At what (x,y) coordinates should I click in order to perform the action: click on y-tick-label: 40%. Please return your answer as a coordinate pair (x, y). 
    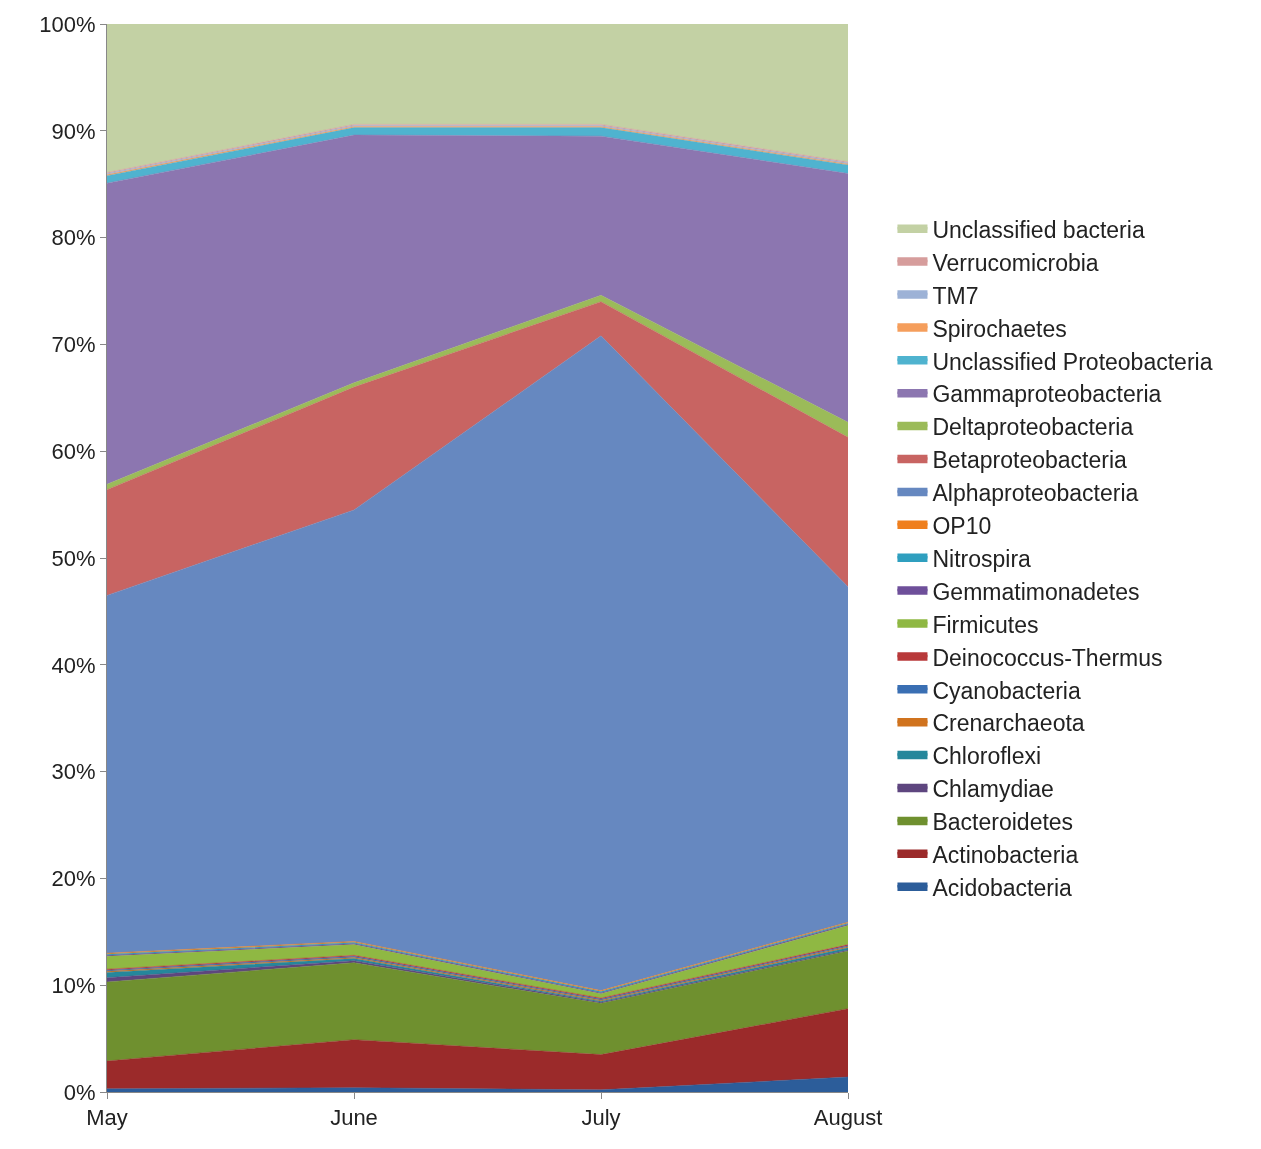
    Looking at the image, I should click on (73, 665).